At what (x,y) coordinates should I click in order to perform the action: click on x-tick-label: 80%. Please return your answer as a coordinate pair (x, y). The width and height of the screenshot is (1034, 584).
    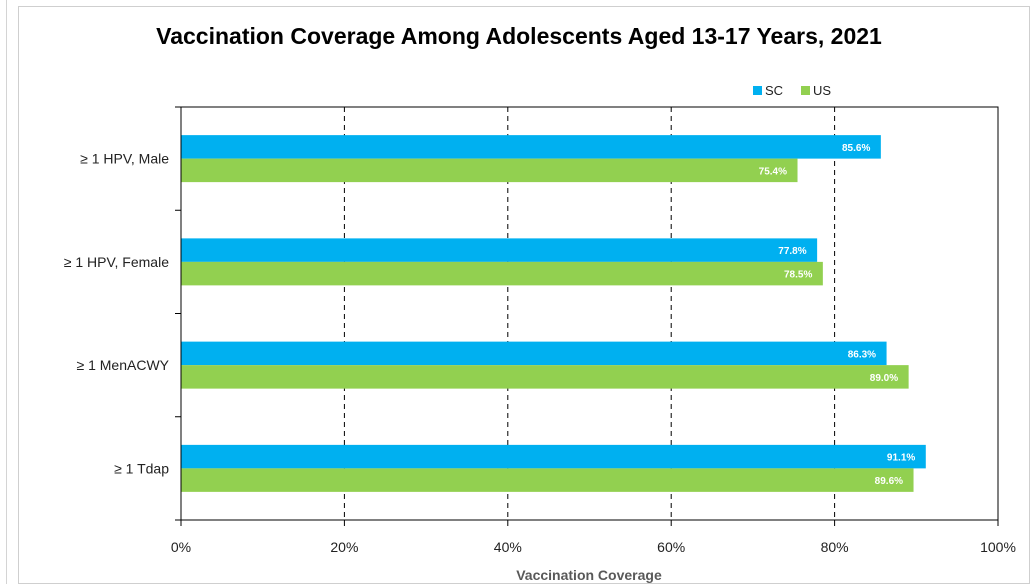
    Looking at the image, I should click on (835, 547).